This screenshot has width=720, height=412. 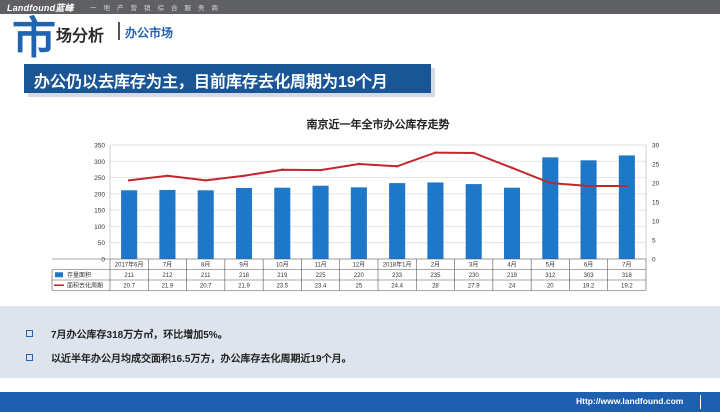 What do you see at coordinates (139, 335) in the screenshot?
I see `bullet-text-1: 7月办公库存318万方㎡，环比增加5%。` at bounding box center [139, 335].